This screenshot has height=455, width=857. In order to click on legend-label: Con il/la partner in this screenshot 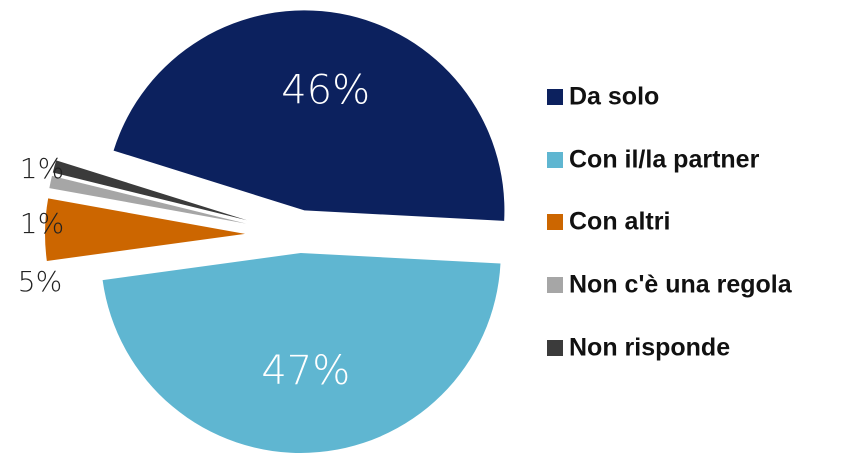, I will do `click(664, 160)`.